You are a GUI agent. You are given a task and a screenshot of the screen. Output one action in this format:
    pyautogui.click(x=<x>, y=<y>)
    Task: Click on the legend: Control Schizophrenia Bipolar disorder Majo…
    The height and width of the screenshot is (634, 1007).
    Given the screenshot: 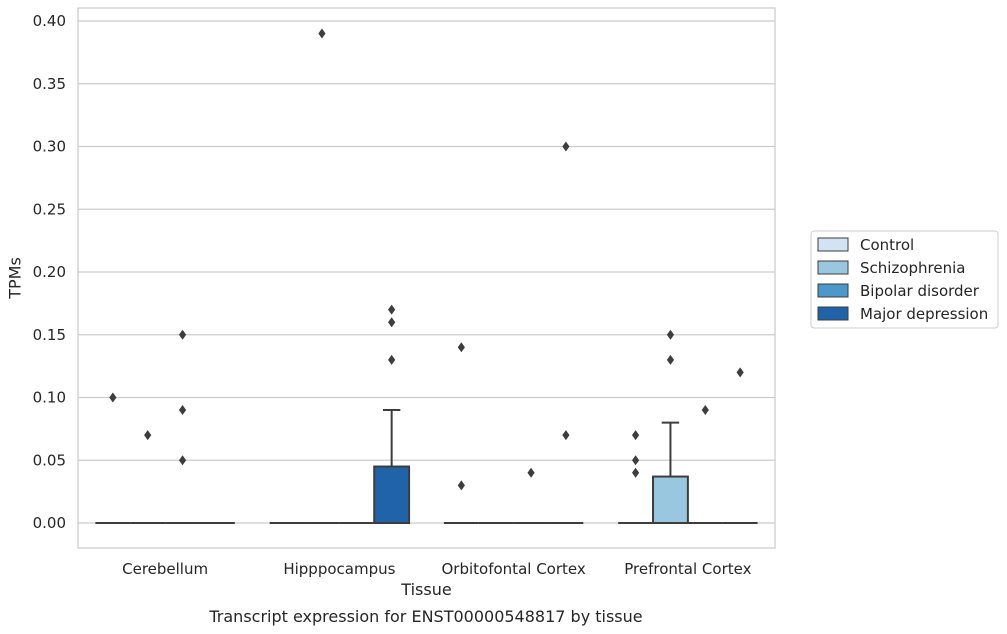 What is the action you would take?
    pyautogui.click(x=904, y=279)
    